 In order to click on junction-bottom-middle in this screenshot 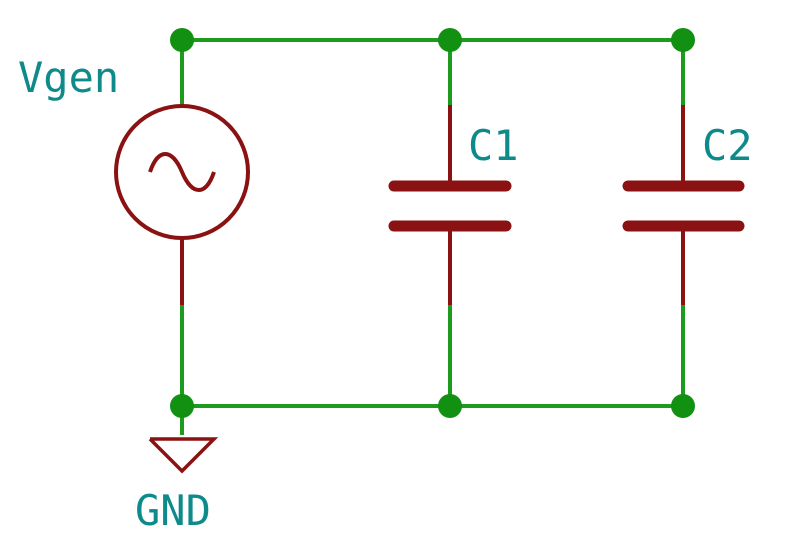, I will do `click(450, 406)`.